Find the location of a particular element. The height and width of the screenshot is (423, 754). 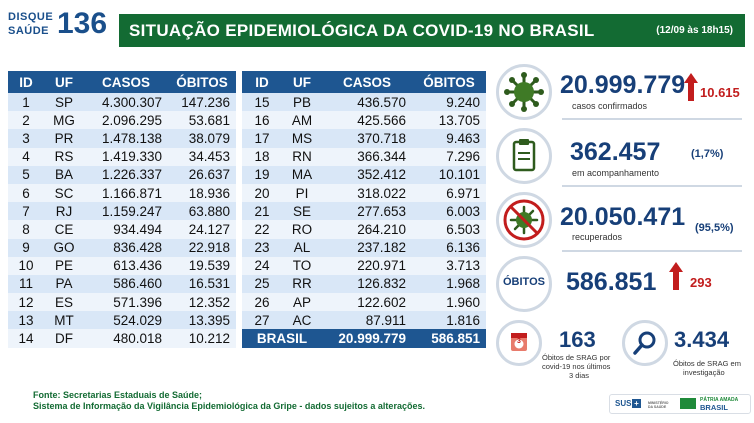

cell-deaths: 6.971 is located at coordinates (449, 193).